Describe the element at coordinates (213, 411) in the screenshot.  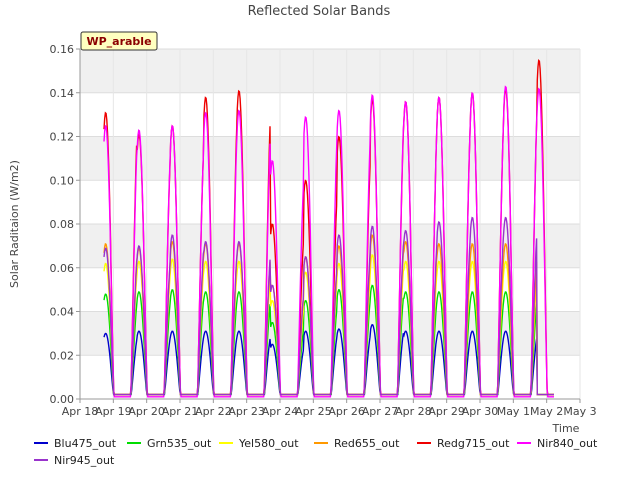
I see `x-tick-label: Apr 22` at that location.